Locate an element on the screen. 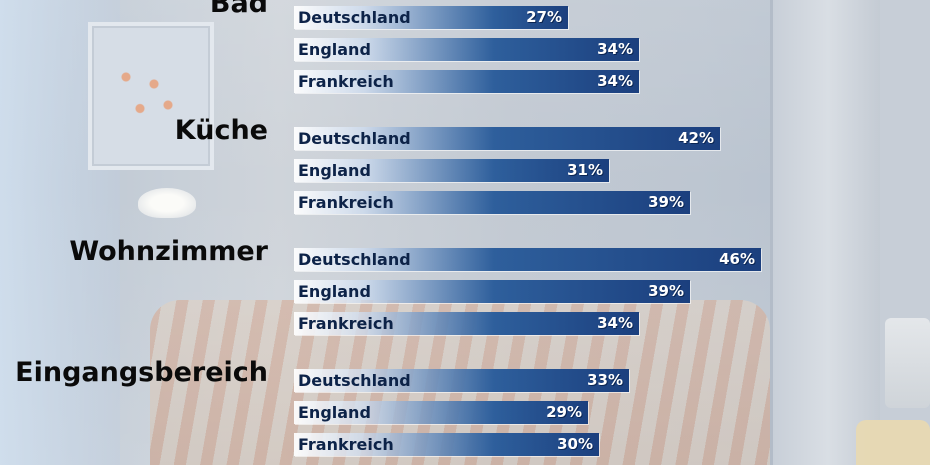 Image resolution: width=930 pixels, height=465 pixels. bar-value-label: 29% is located at coordinates (564, 412).